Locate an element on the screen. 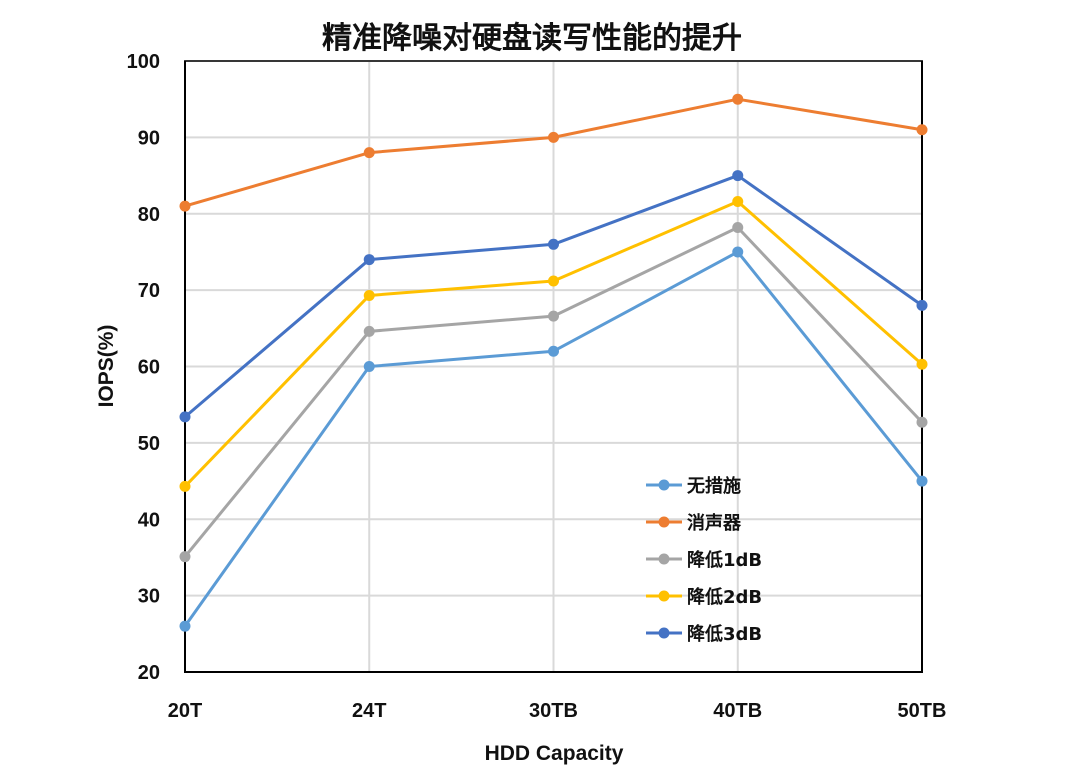  legend-label: 降低2dB is located at coordinates (724, 597).